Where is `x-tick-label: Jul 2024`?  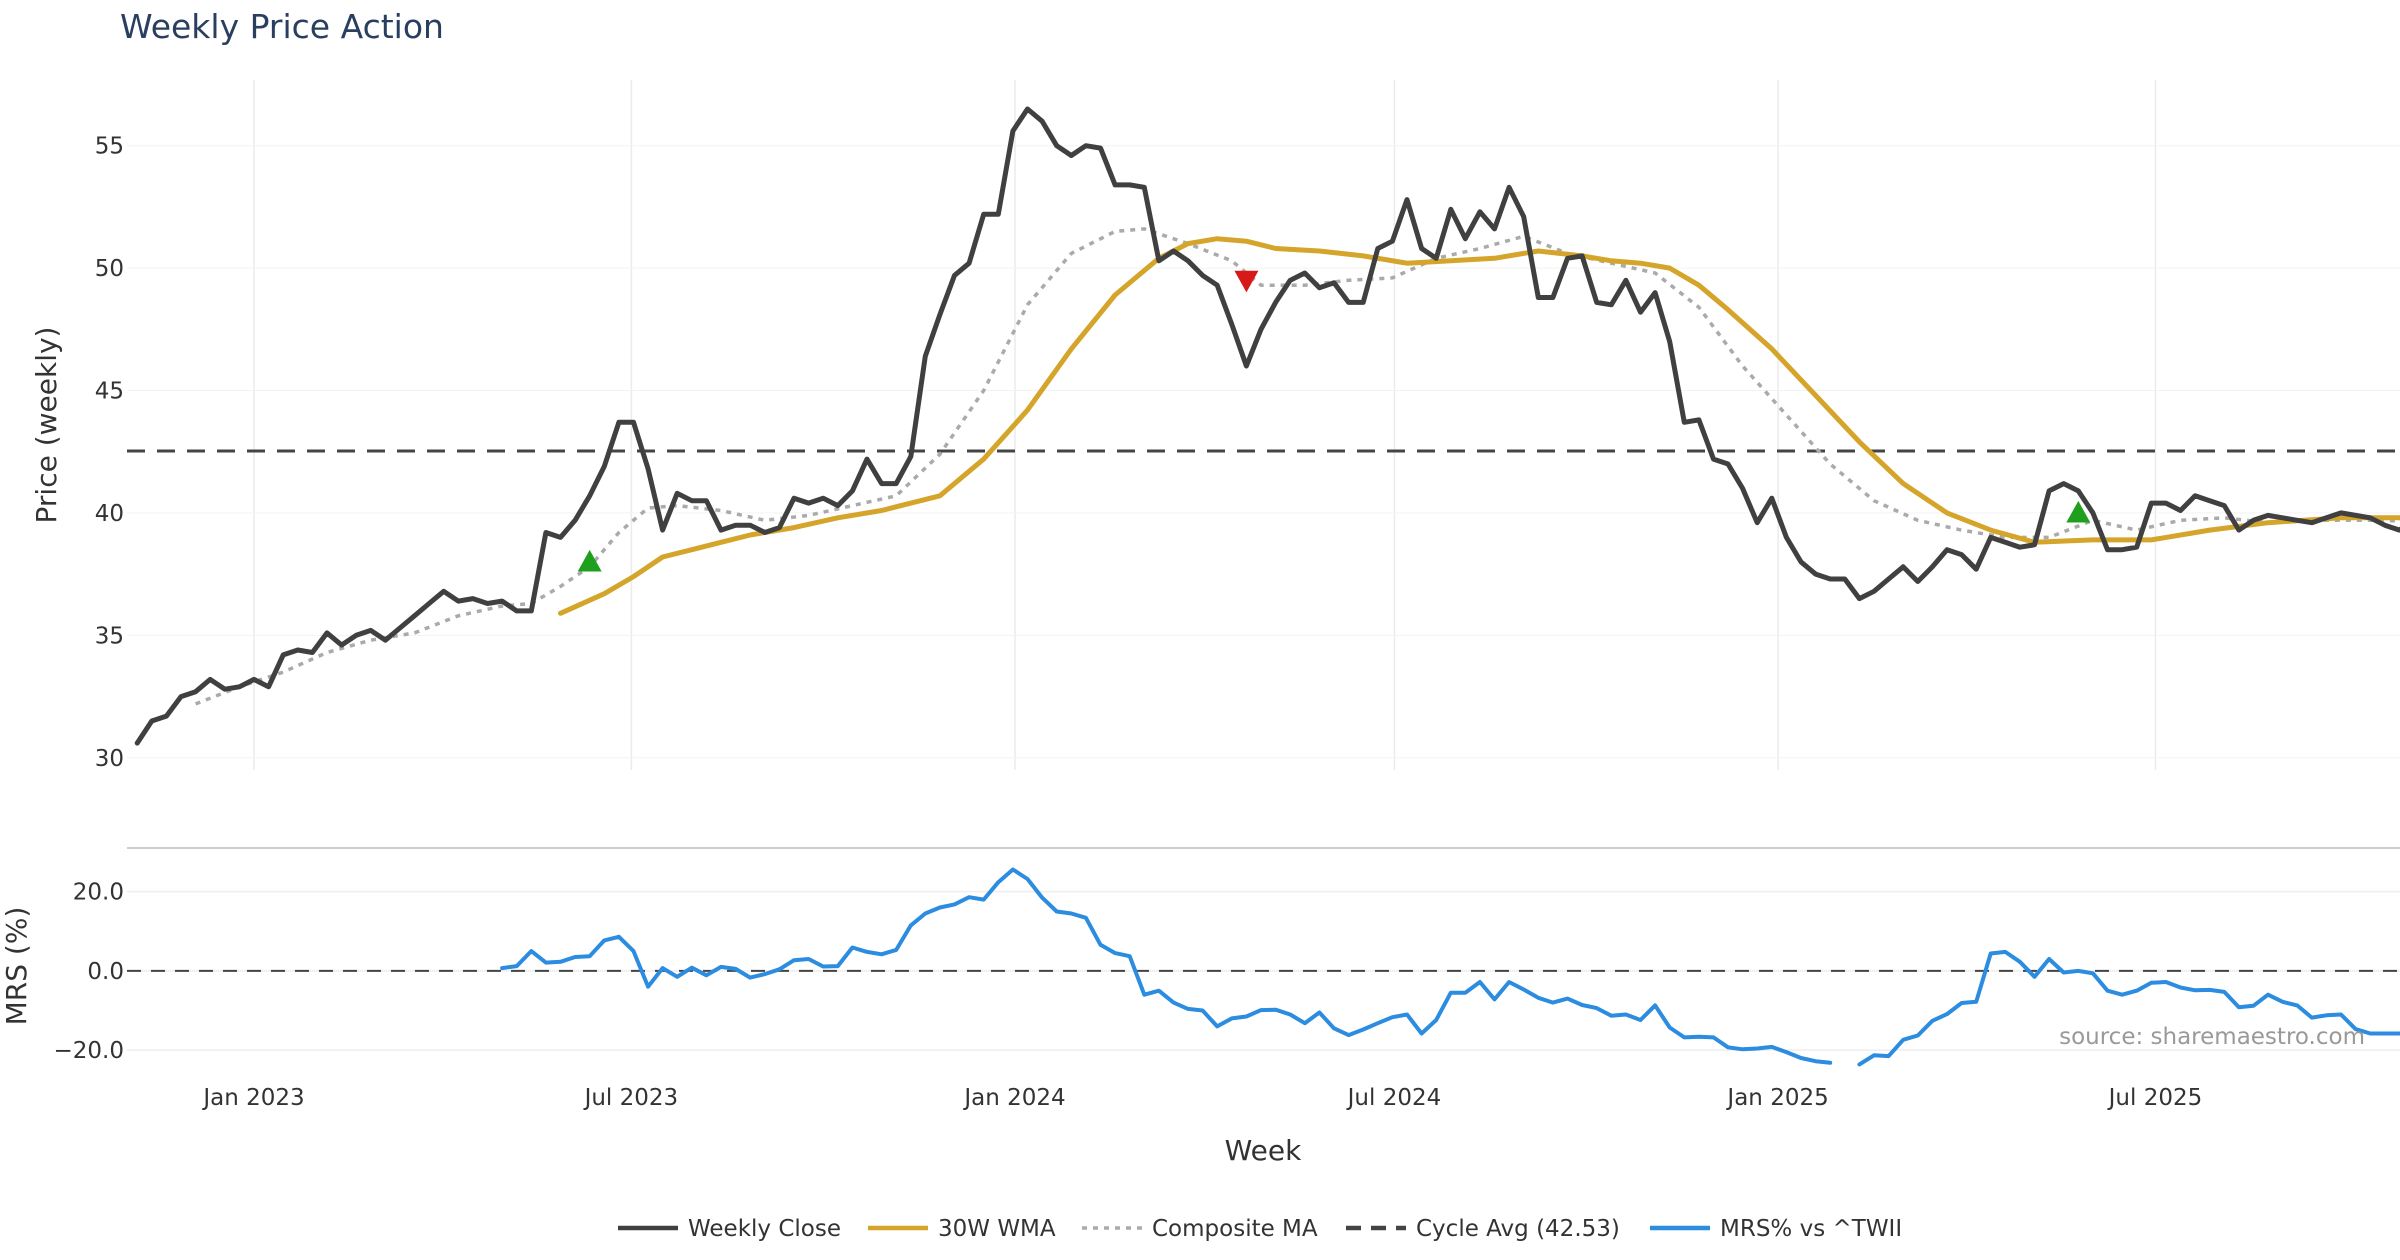 x-tick-label: Jul 2024 is located at coordinates (1394, 1098).